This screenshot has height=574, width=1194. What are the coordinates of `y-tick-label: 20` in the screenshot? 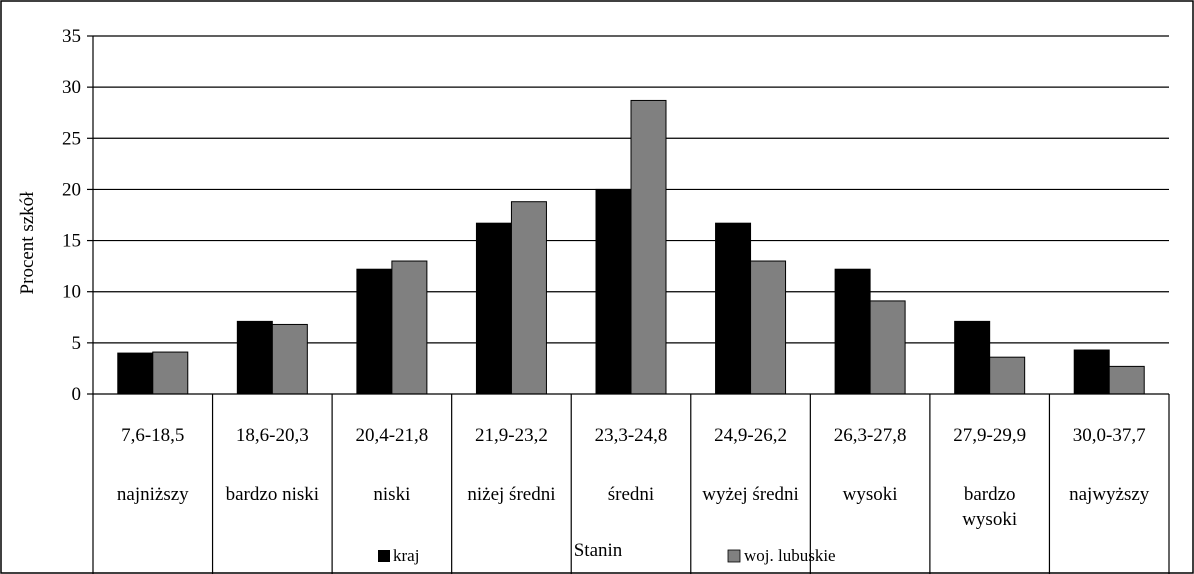 It's located at (71, 189).